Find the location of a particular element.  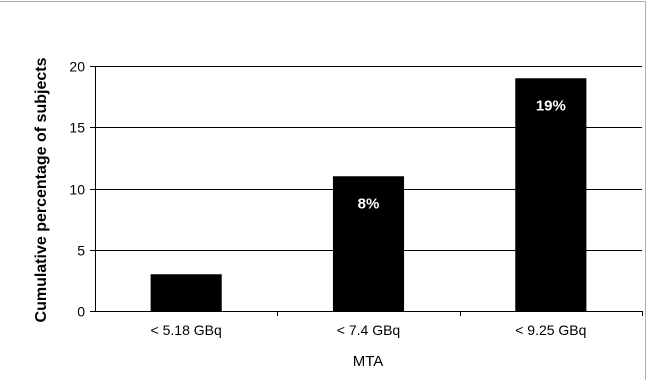

x-tick-label: < 5.18 GBq is located at coordinates (186, 330).